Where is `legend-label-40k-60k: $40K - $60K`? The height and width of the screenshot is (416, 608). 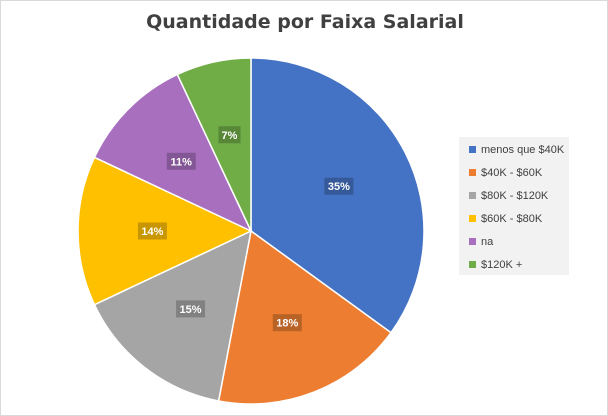 legend-label-40k-60k: $40K - $60K is located at coordinates (512, 173).